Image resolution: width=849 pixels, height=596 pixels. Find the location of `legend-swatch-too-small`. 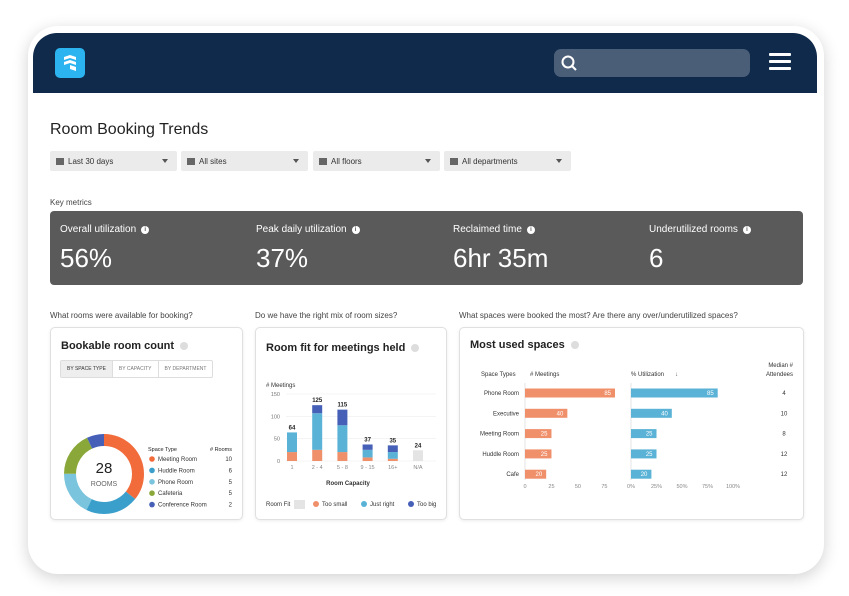

legend-swatch-too-small is located at coordinates (316, 504).